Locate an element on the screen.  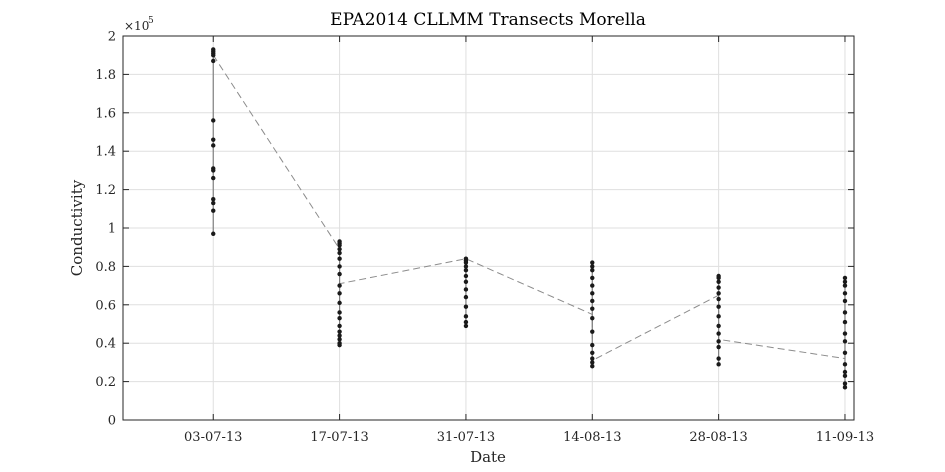
y-tick-label: 1.6 is located at coordinates (105, 113).